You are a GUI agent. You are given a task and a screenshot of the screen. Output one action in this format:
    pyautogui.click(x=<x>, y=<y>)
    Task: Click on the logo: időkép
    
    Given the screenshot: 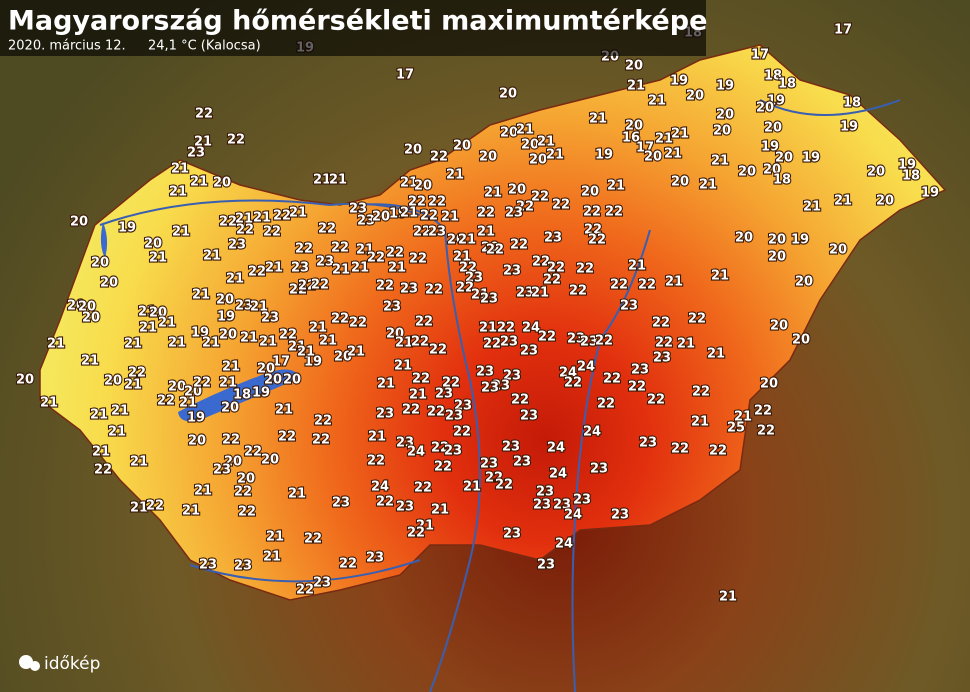 What is the action you would take?
    pyautogui.click(x=72, y=664)
    